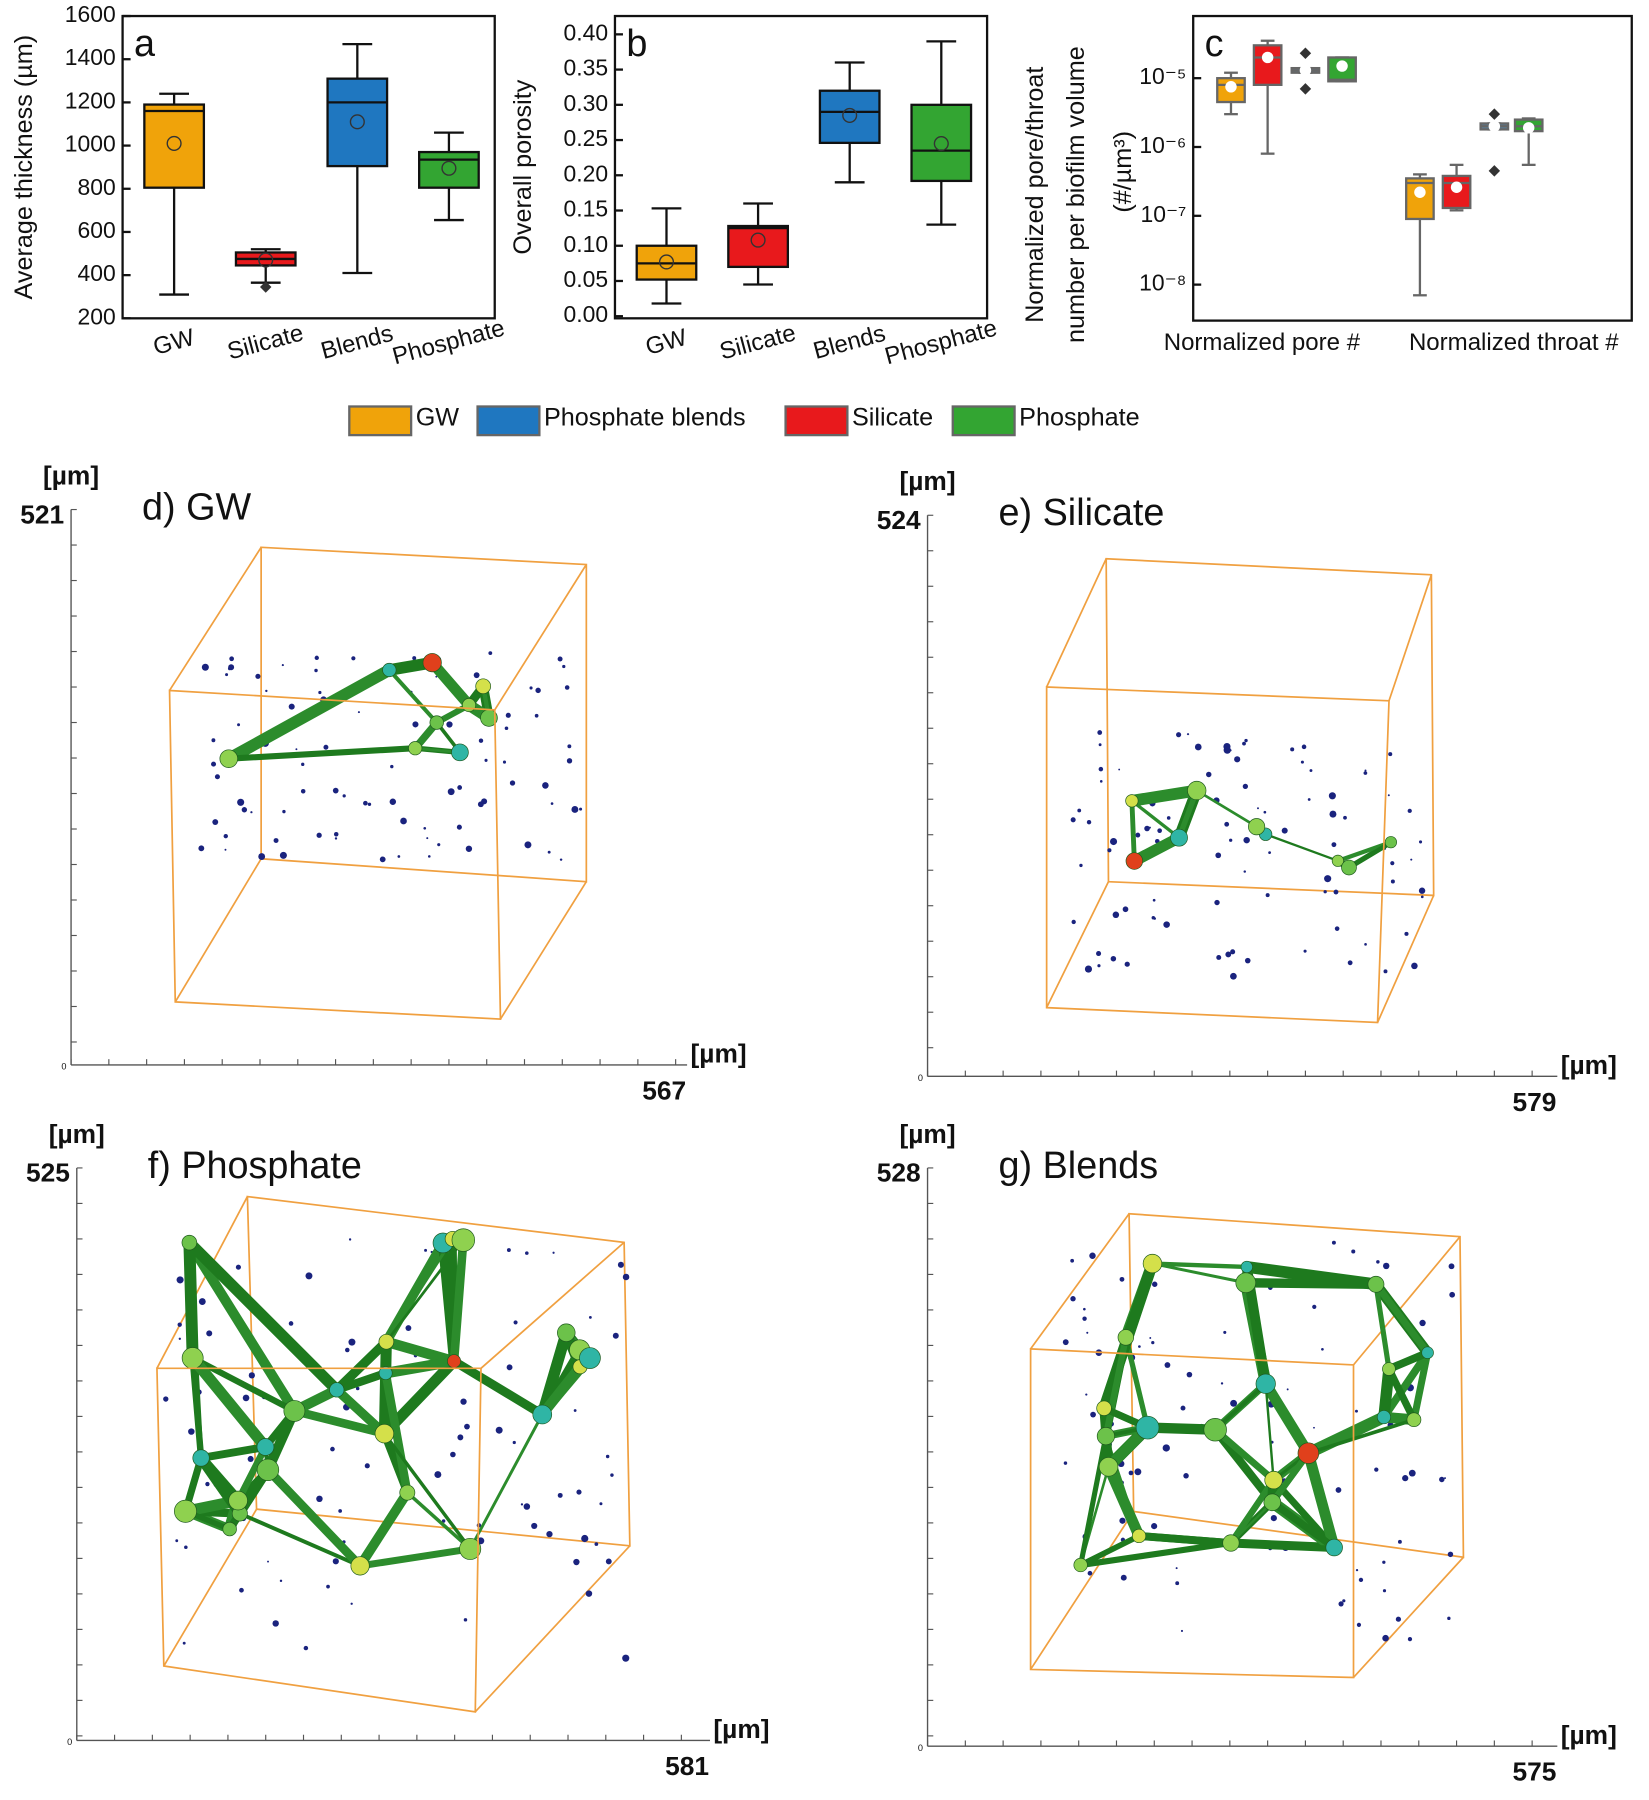 This screenshot has width=1649, height=1800. Describe the element at coordinates (758, 244) in the screenshot. I see `box` at that location.